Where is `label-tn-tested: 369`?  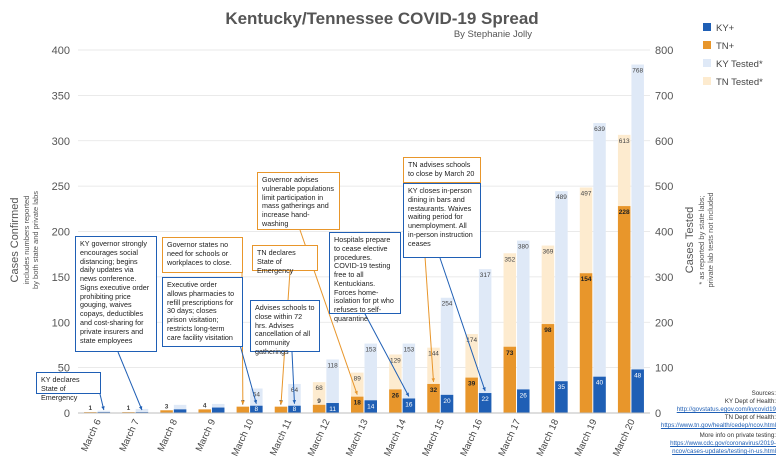
label-tn-tested: 369 is located at coordinates (547, 252).